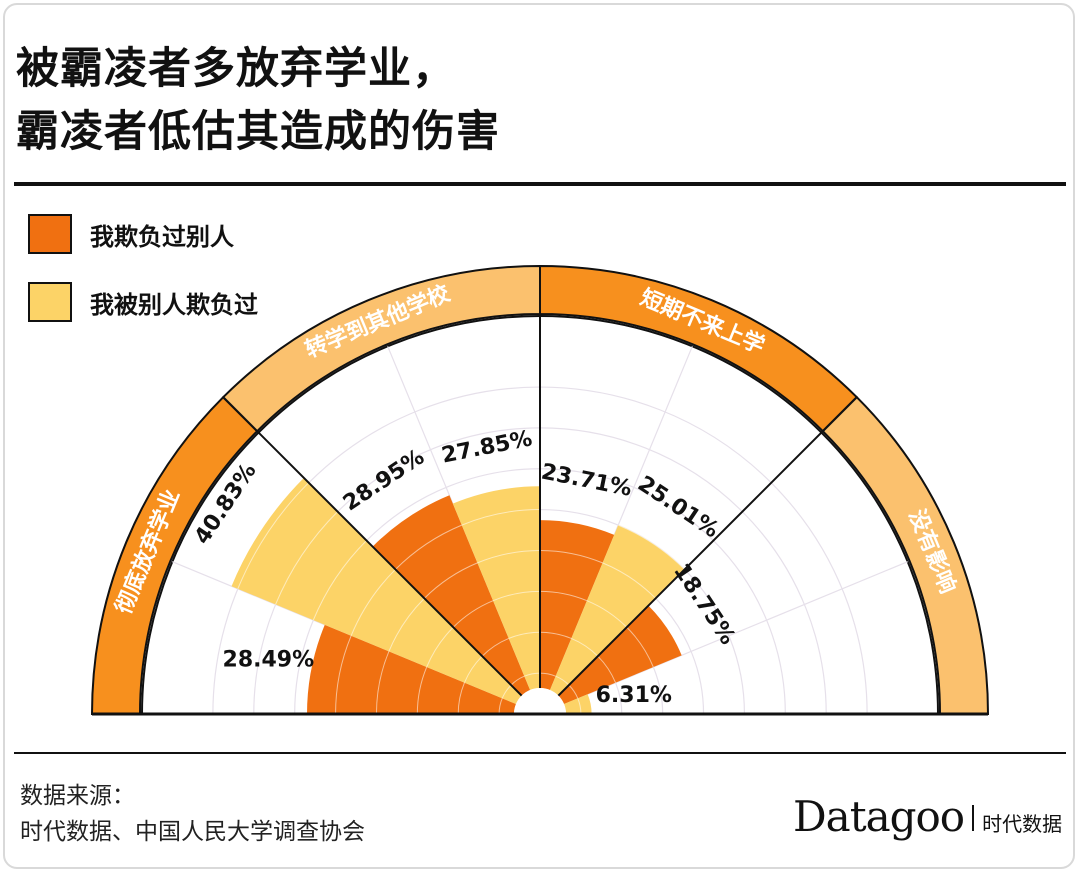  Describe the element at coordinates (77, 796) in the screenshot. I see `source-label: 数据来源：` at that location.